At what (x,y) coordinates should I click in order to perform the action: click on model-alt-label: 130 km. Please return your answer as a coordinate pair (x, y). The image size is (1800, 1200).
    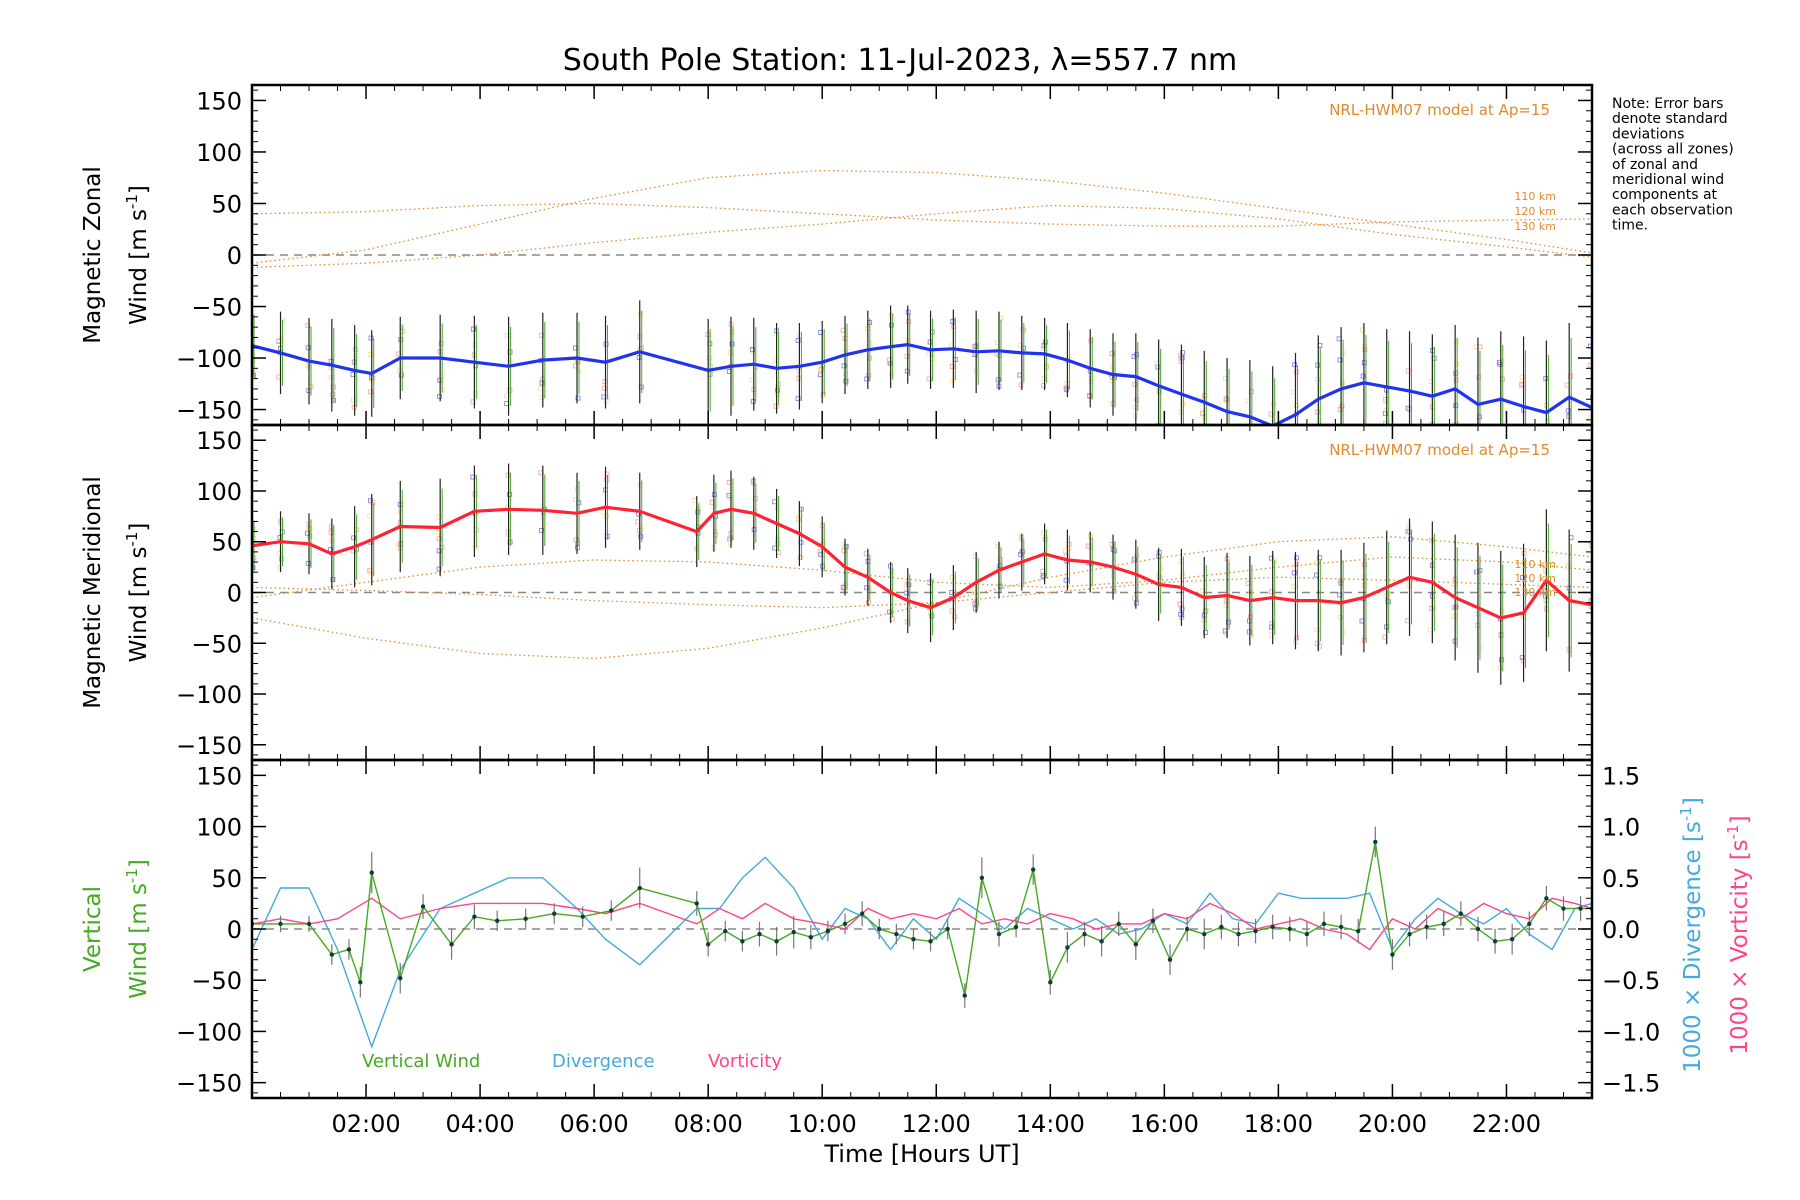
    Looking at the image, I should click on (1535, 592).